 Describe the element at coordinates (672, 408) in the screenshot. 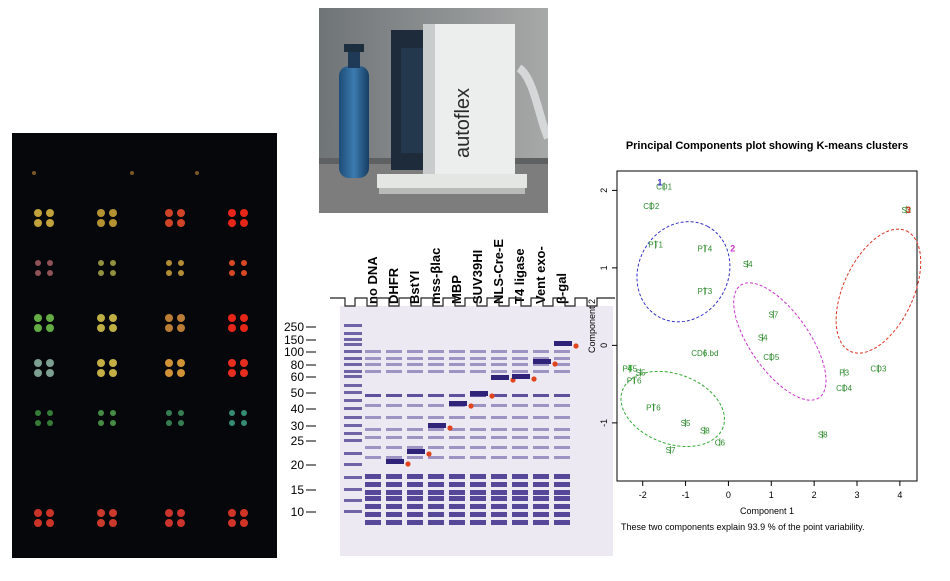

I see `cluster-ellipse` at that location.